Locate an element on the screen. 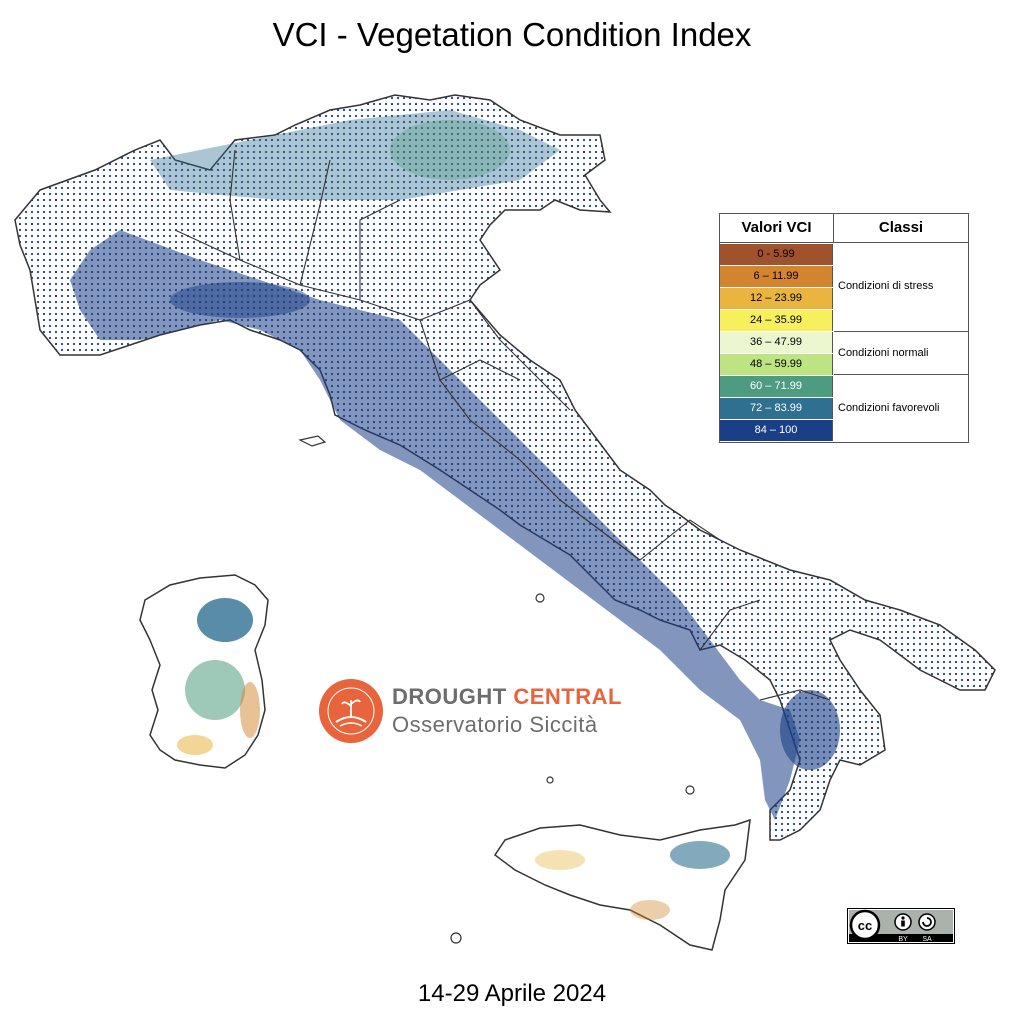 Image resolution: width=1024 pixels, height=1024 pixels. logo-subtitle: Osservatorio Siccità is located at coordinates (495, 724).